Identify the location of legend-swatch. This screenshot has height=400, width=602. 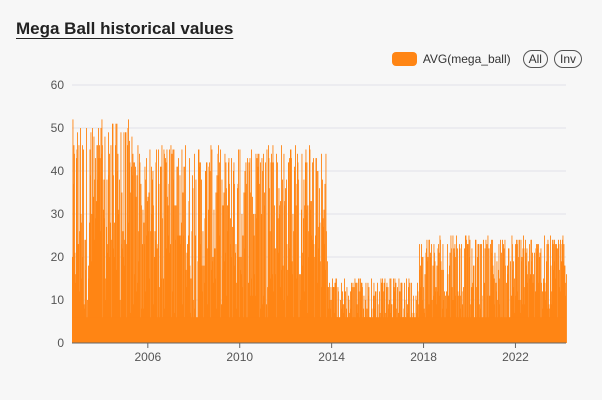
(404, 59).